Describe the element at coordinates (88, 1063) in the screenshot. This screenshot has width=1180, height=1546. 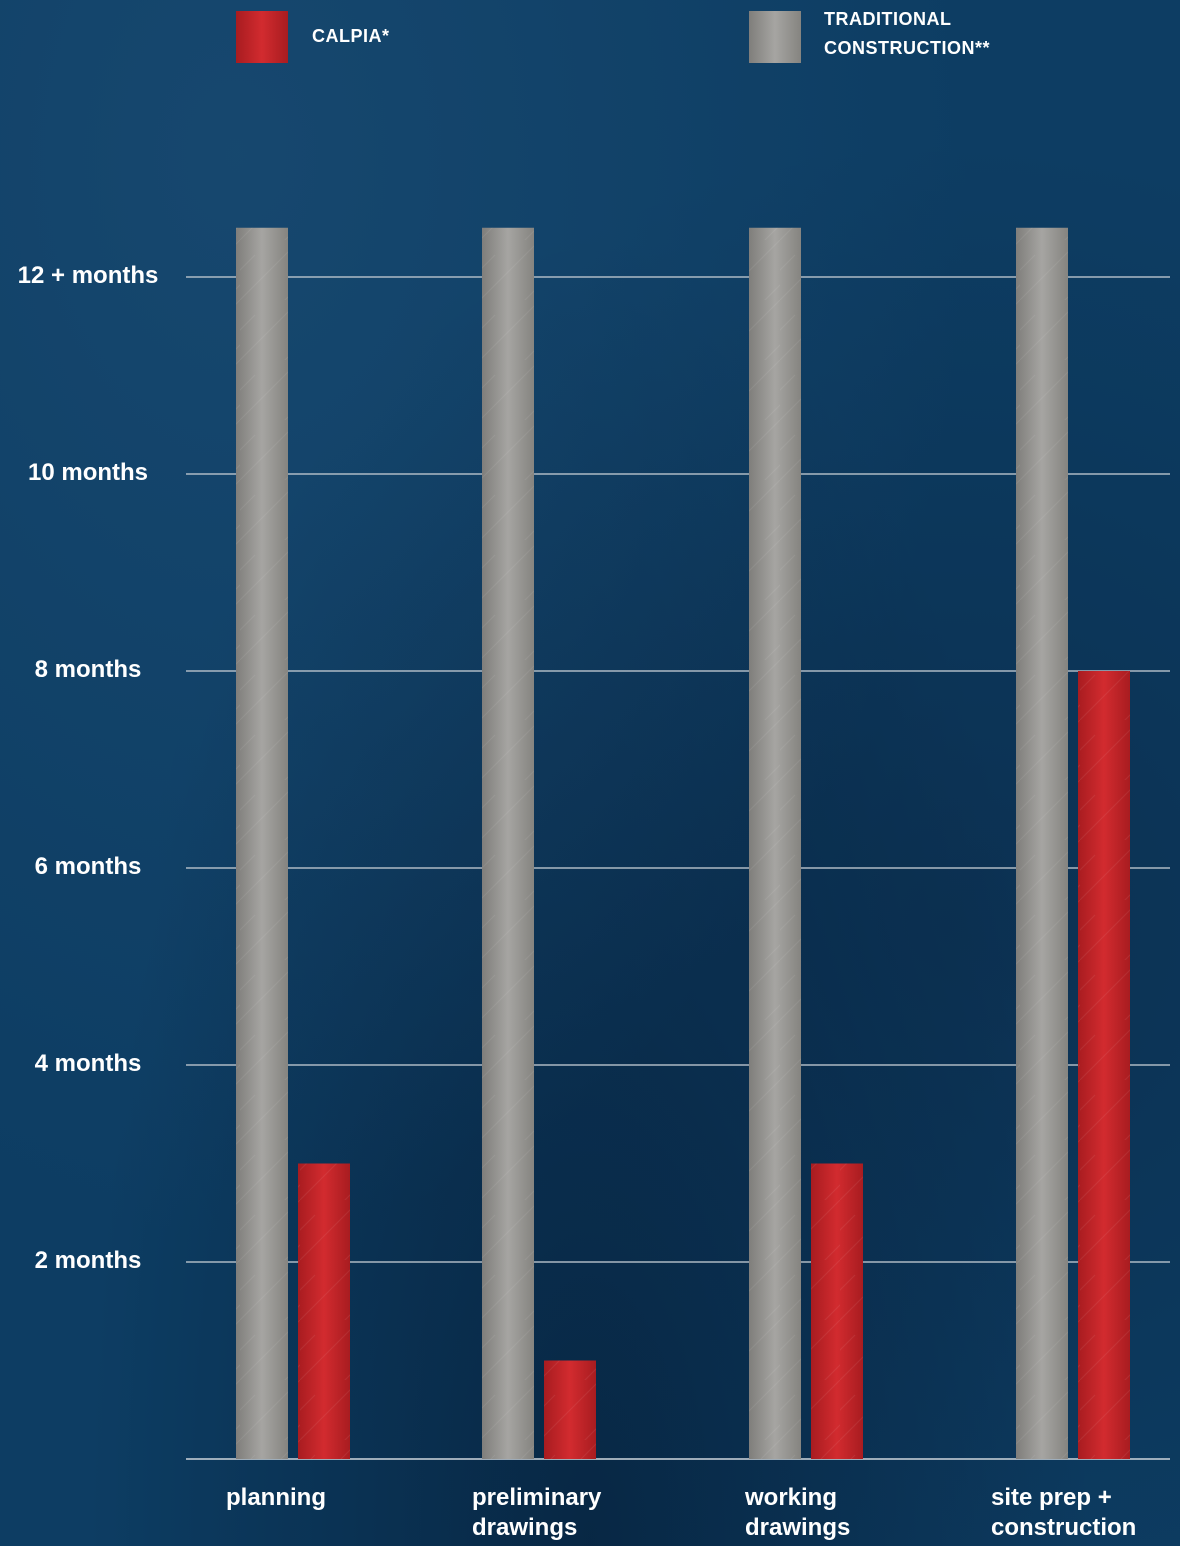
I see `y-tick-label: 4 months` at that location.